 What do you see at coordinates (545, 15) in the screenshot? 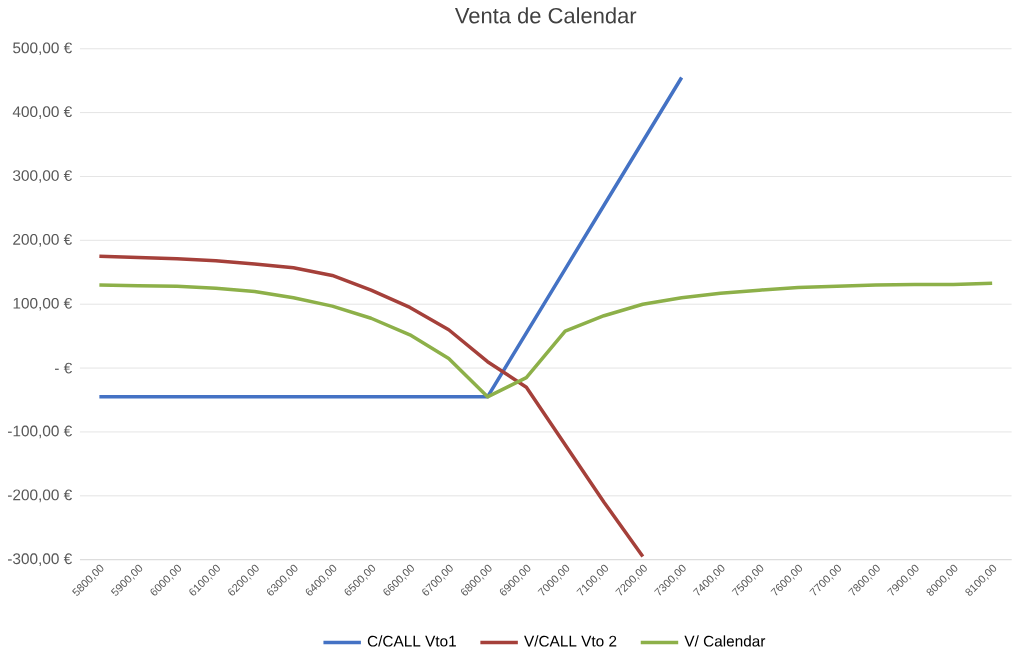
I see `chart-title: Venta de Calendar` at bounding box center [545, 15].